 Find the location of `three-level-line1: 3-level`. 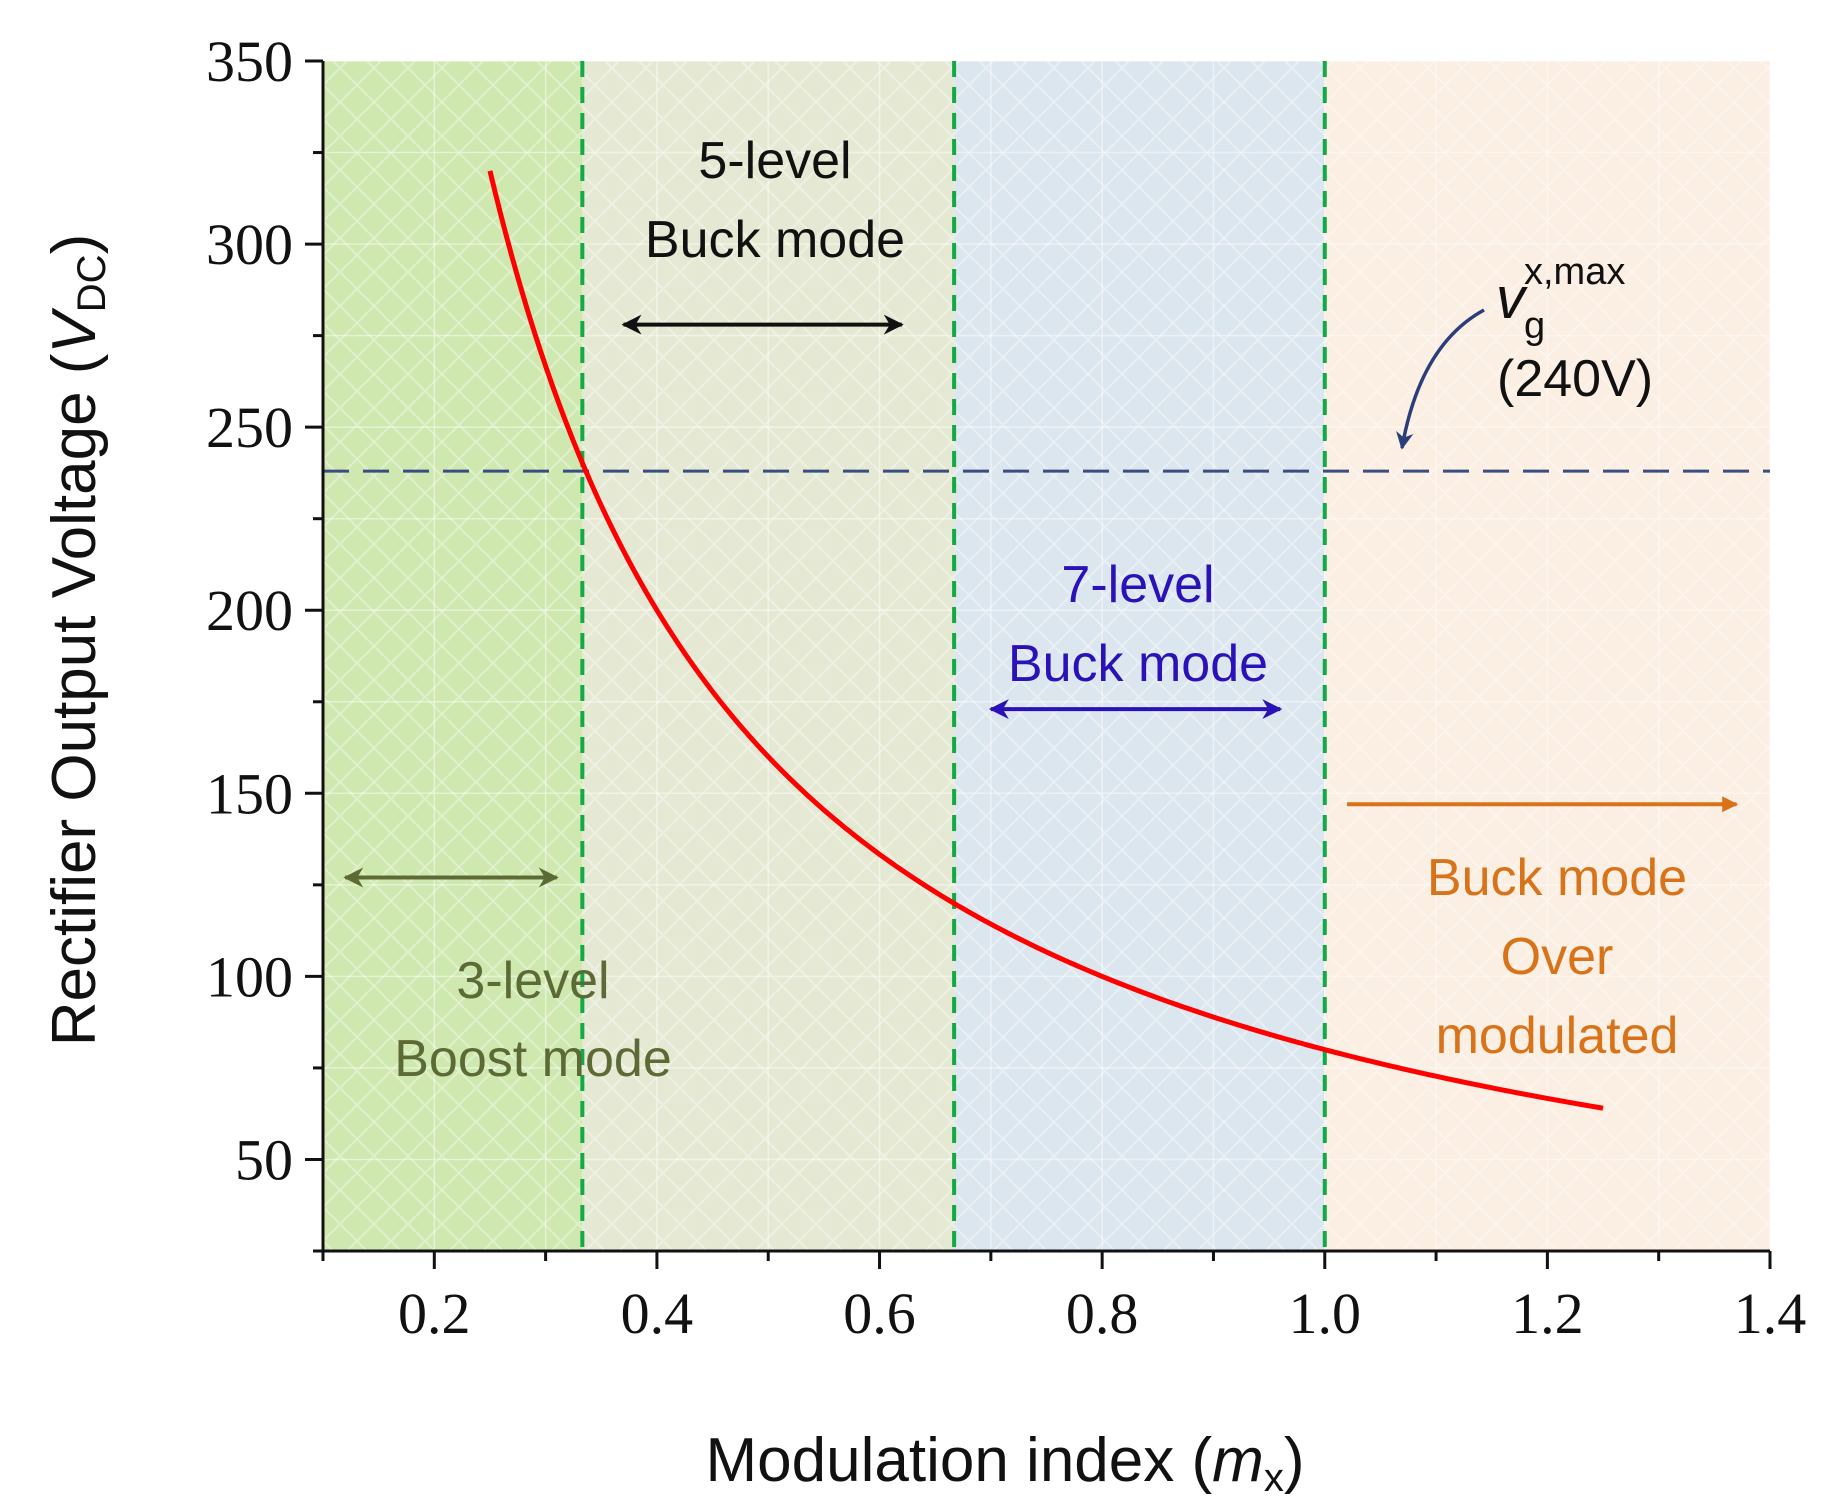

three-level-line1: 3-level is located at coordinates (532, 981).